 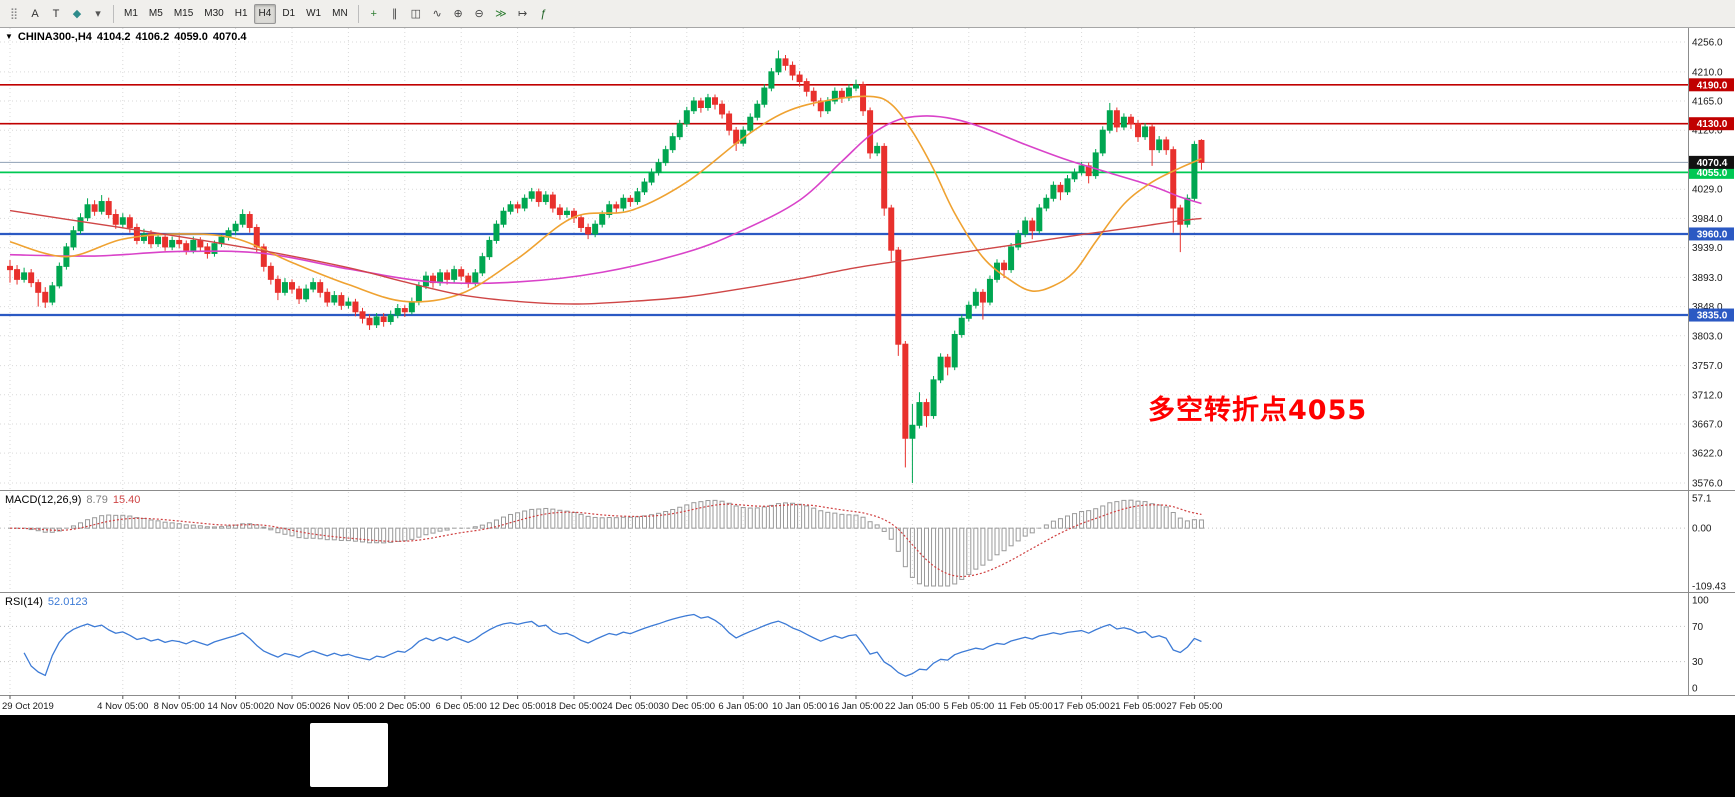 I want to click on rsi-name: RSI(14), so click(x=24, y=602).